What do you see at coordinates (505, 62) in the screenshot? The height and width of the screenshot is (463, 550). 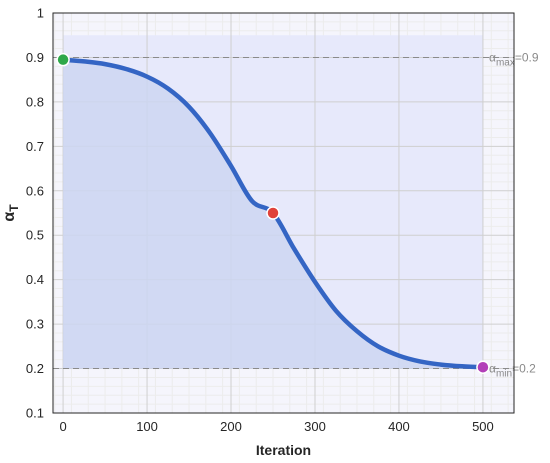 I see `reference-label-subscript: max` at bounding box center [505, 62].